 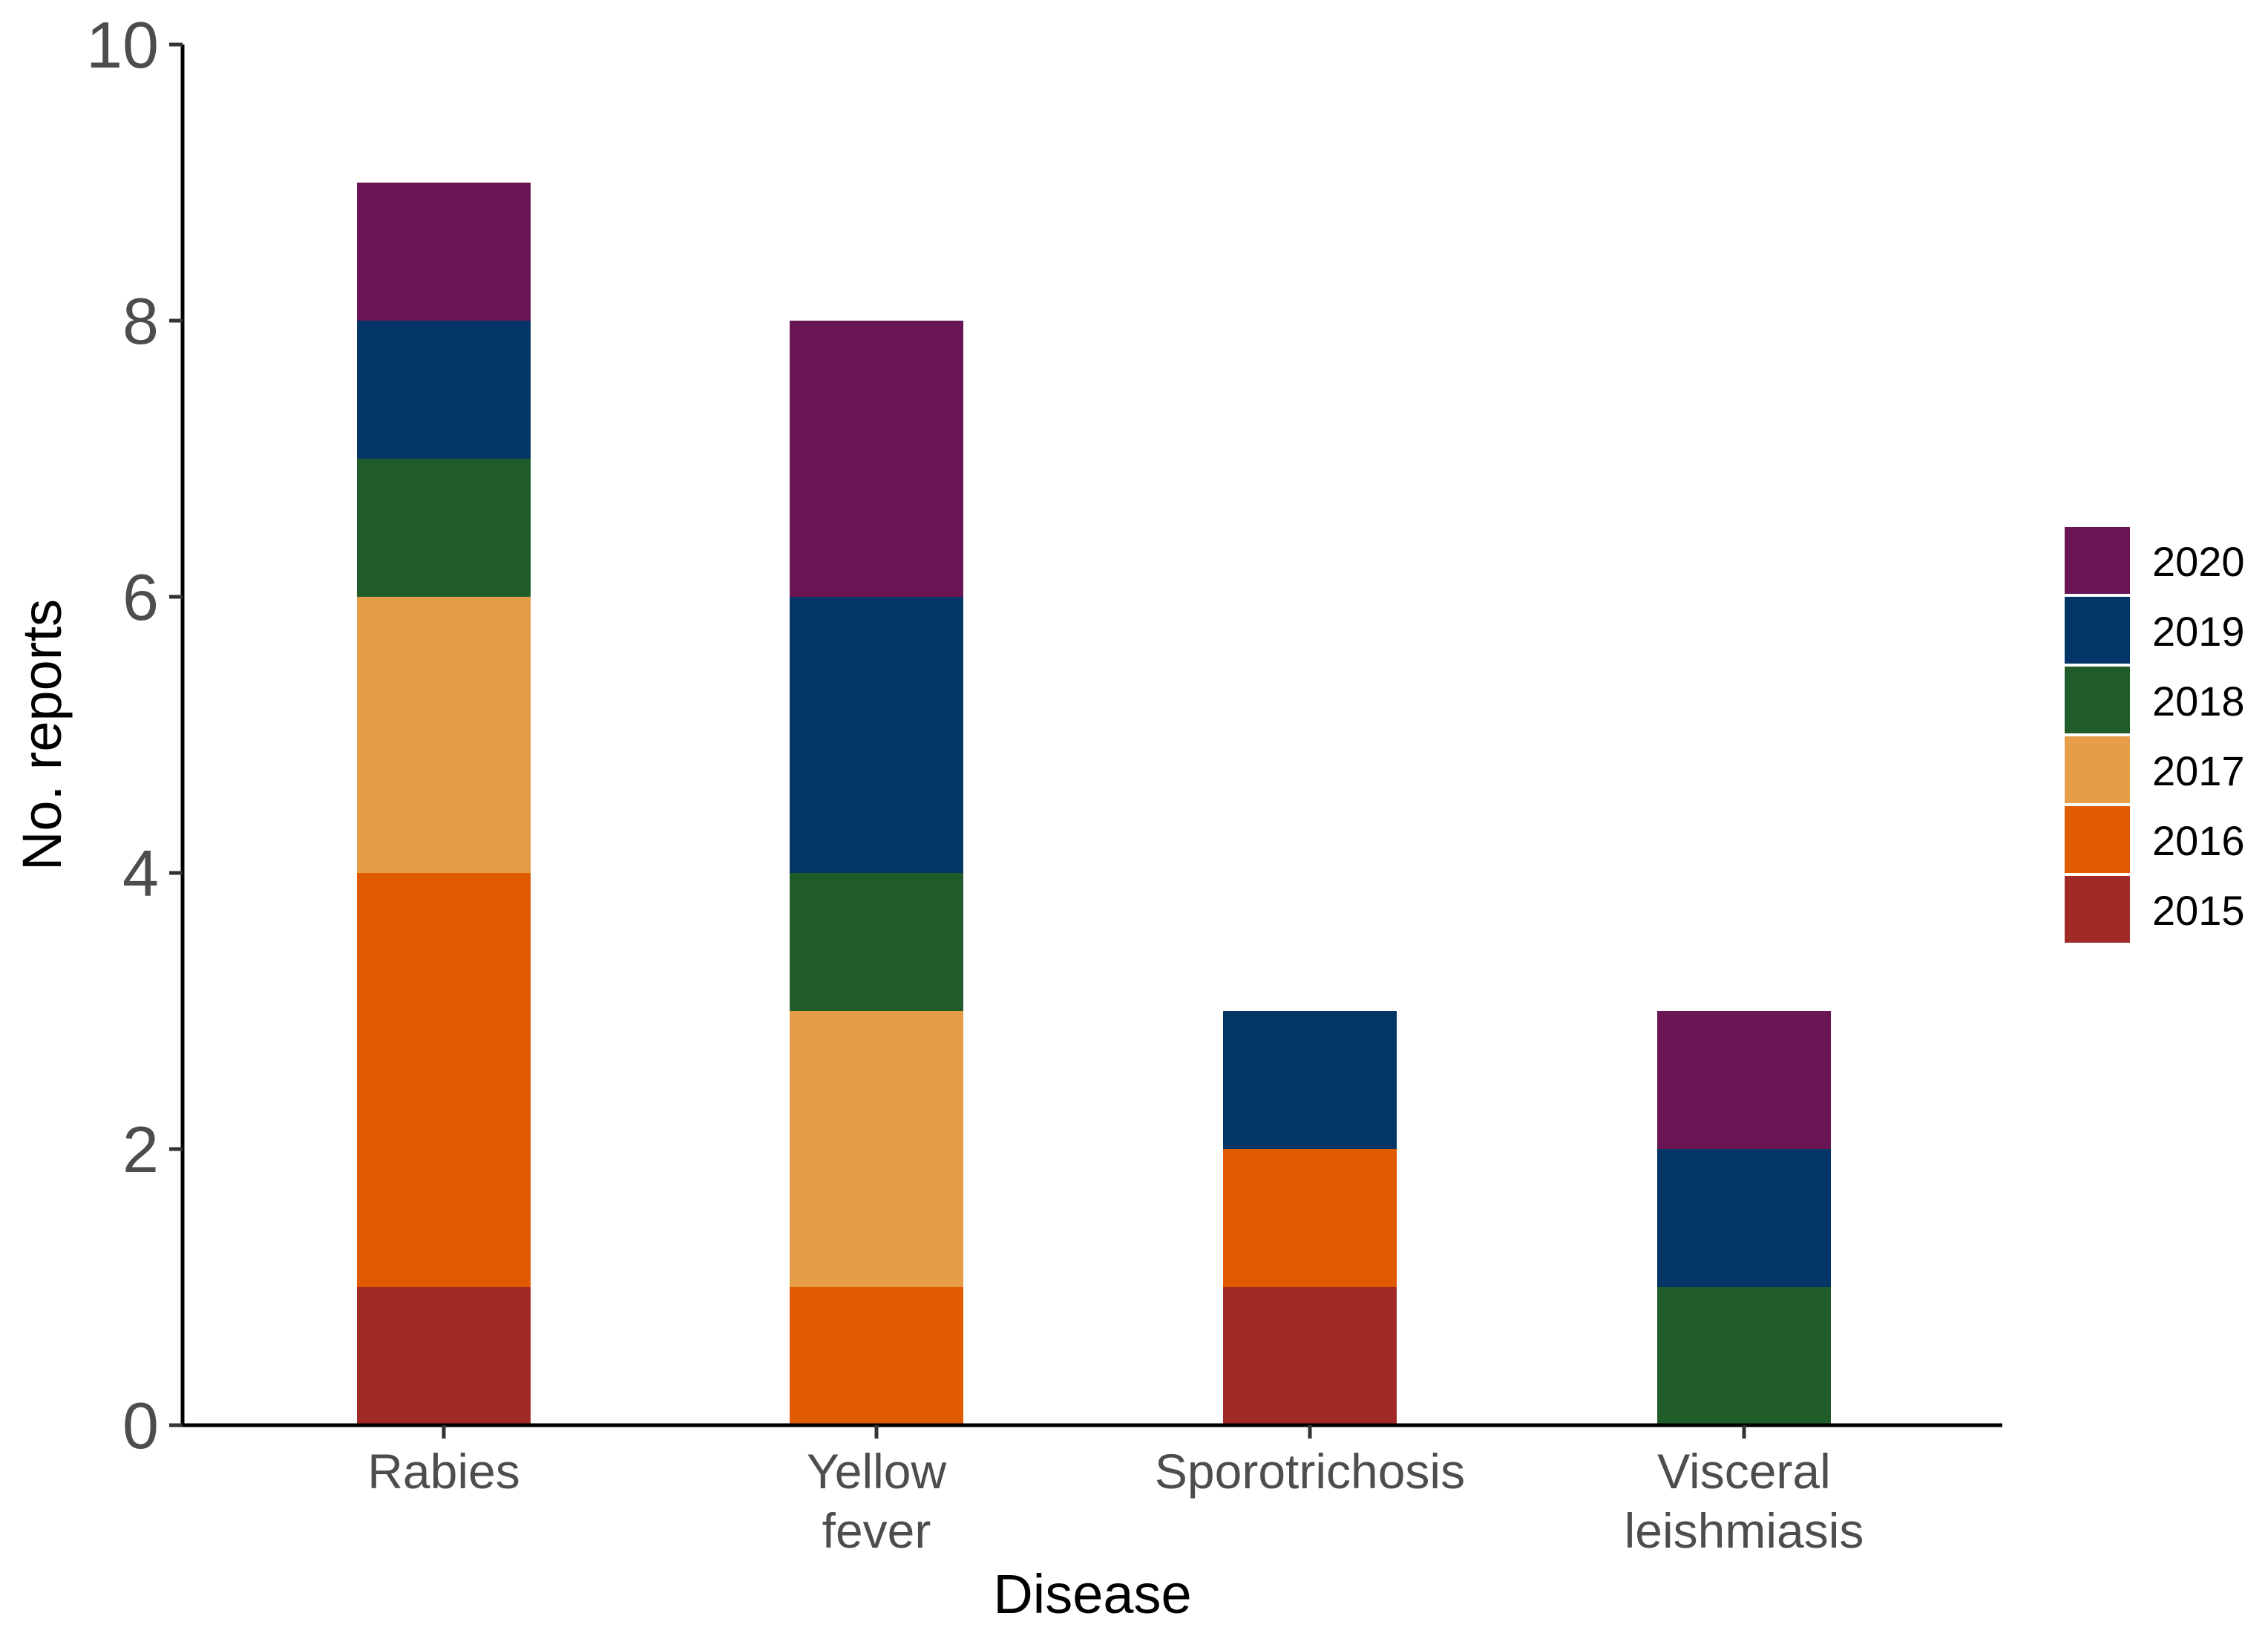 What do you see at coordinates (2097, 769) in the screenshot?
I see `legend-key-2017` at bounding box center [2097, 769].